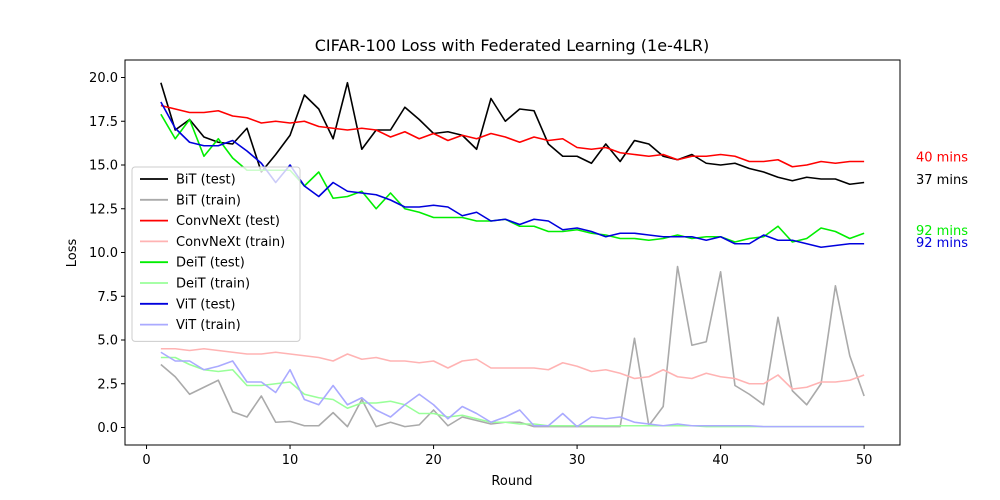 This screenshot has height=500, width=1000. What do you see at coordinates (210, 263) in the screenshot?
I see `legend-label: DeiT (test)` at bounding box center [210, 263].